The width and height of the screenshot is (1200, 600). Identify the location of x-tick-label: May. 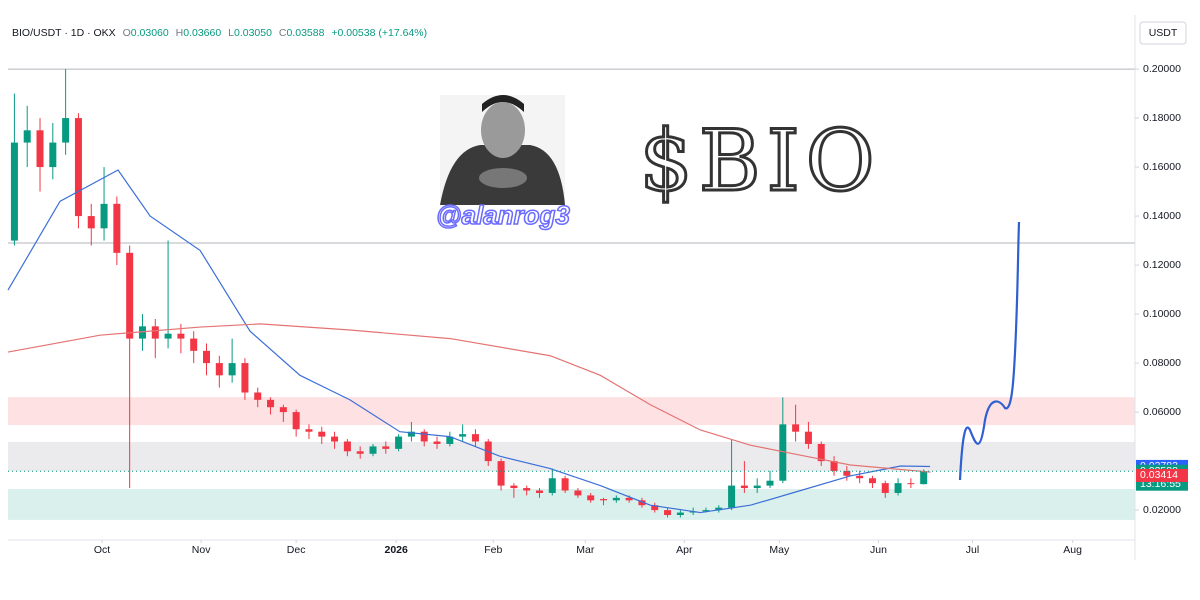
(779, 550).